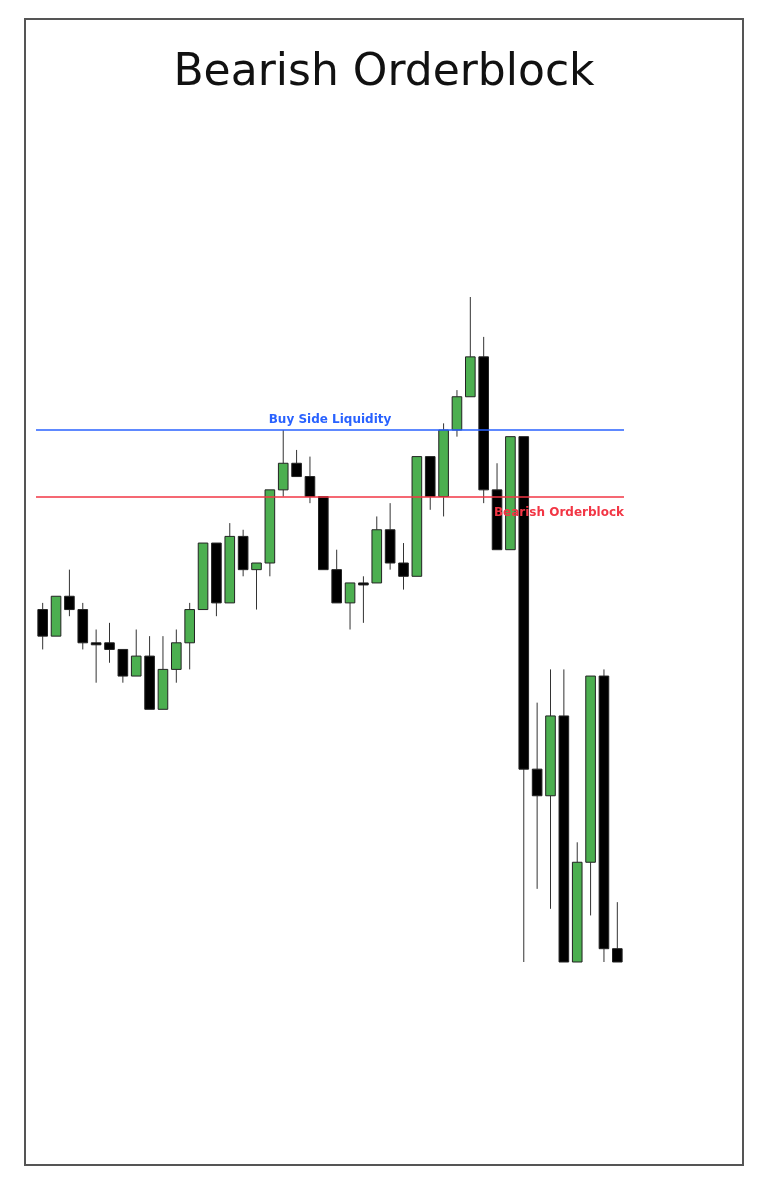 This screenshot has height=1200, width=768. I want to click on ref-line-label: Buy Side Liquidity, so click(330, 419).